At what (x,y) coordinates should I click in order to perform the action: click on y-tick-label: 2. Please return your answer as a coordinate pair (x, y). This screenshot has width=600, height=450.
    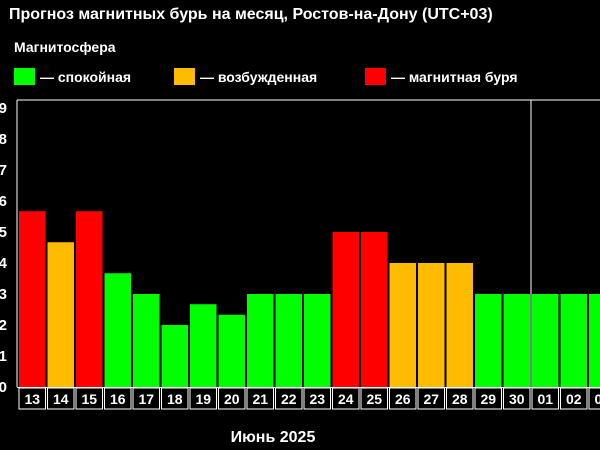
    Looking at the image, I should click on (3, 325).